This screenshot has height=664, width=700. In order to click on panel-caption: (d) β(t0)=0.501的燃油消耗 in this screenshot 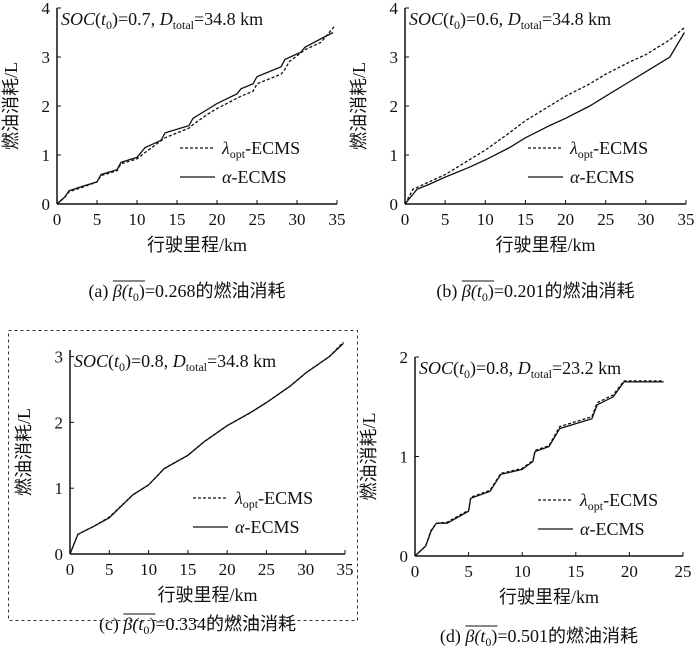, I will do `click(539, 637)`.